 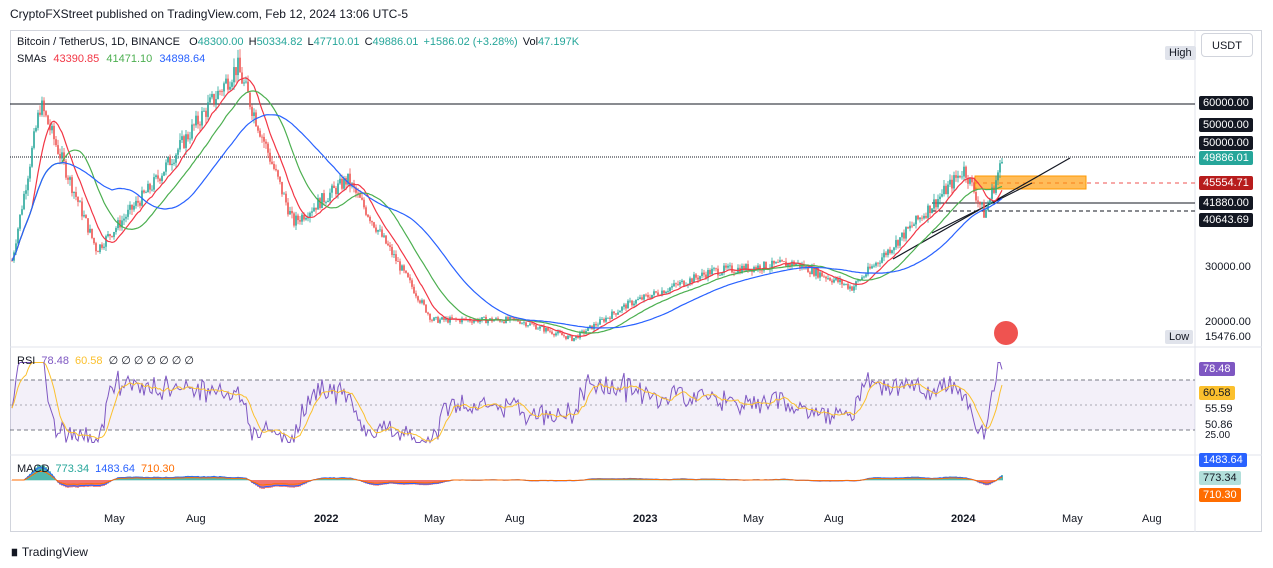 I want to click on macd-signal-value: 710.30, so click(x=158, y=469).